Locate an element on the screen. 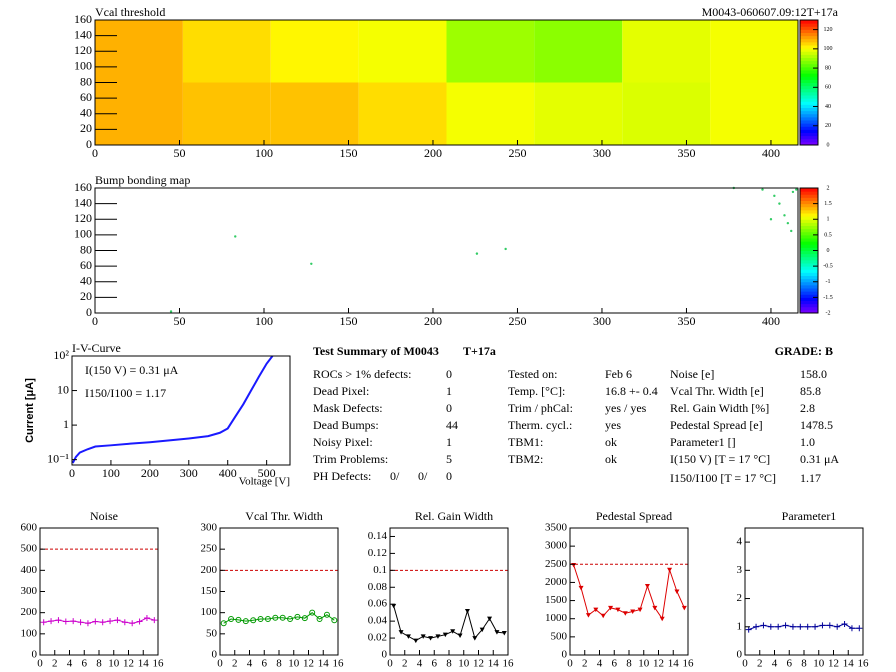  y-tick-label: 160 is located at coordinates (83, 187).